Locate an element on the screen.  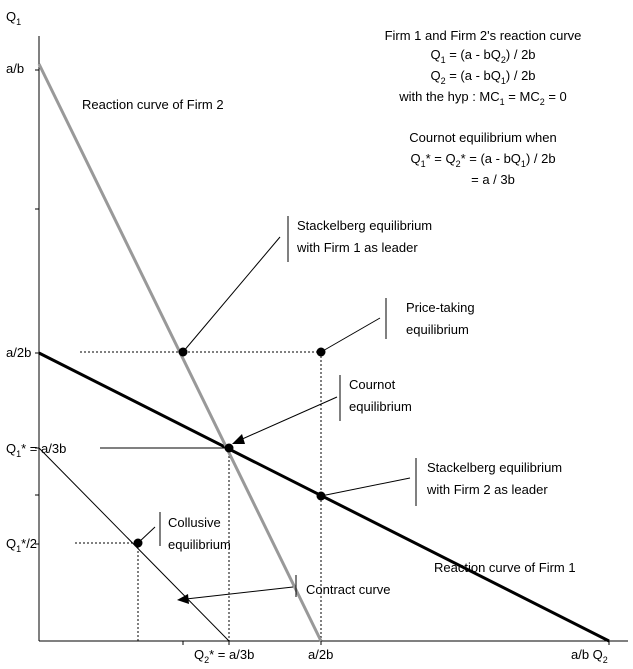
price-taking-label-line1: Price-taking is located at coordinates (440, 307).